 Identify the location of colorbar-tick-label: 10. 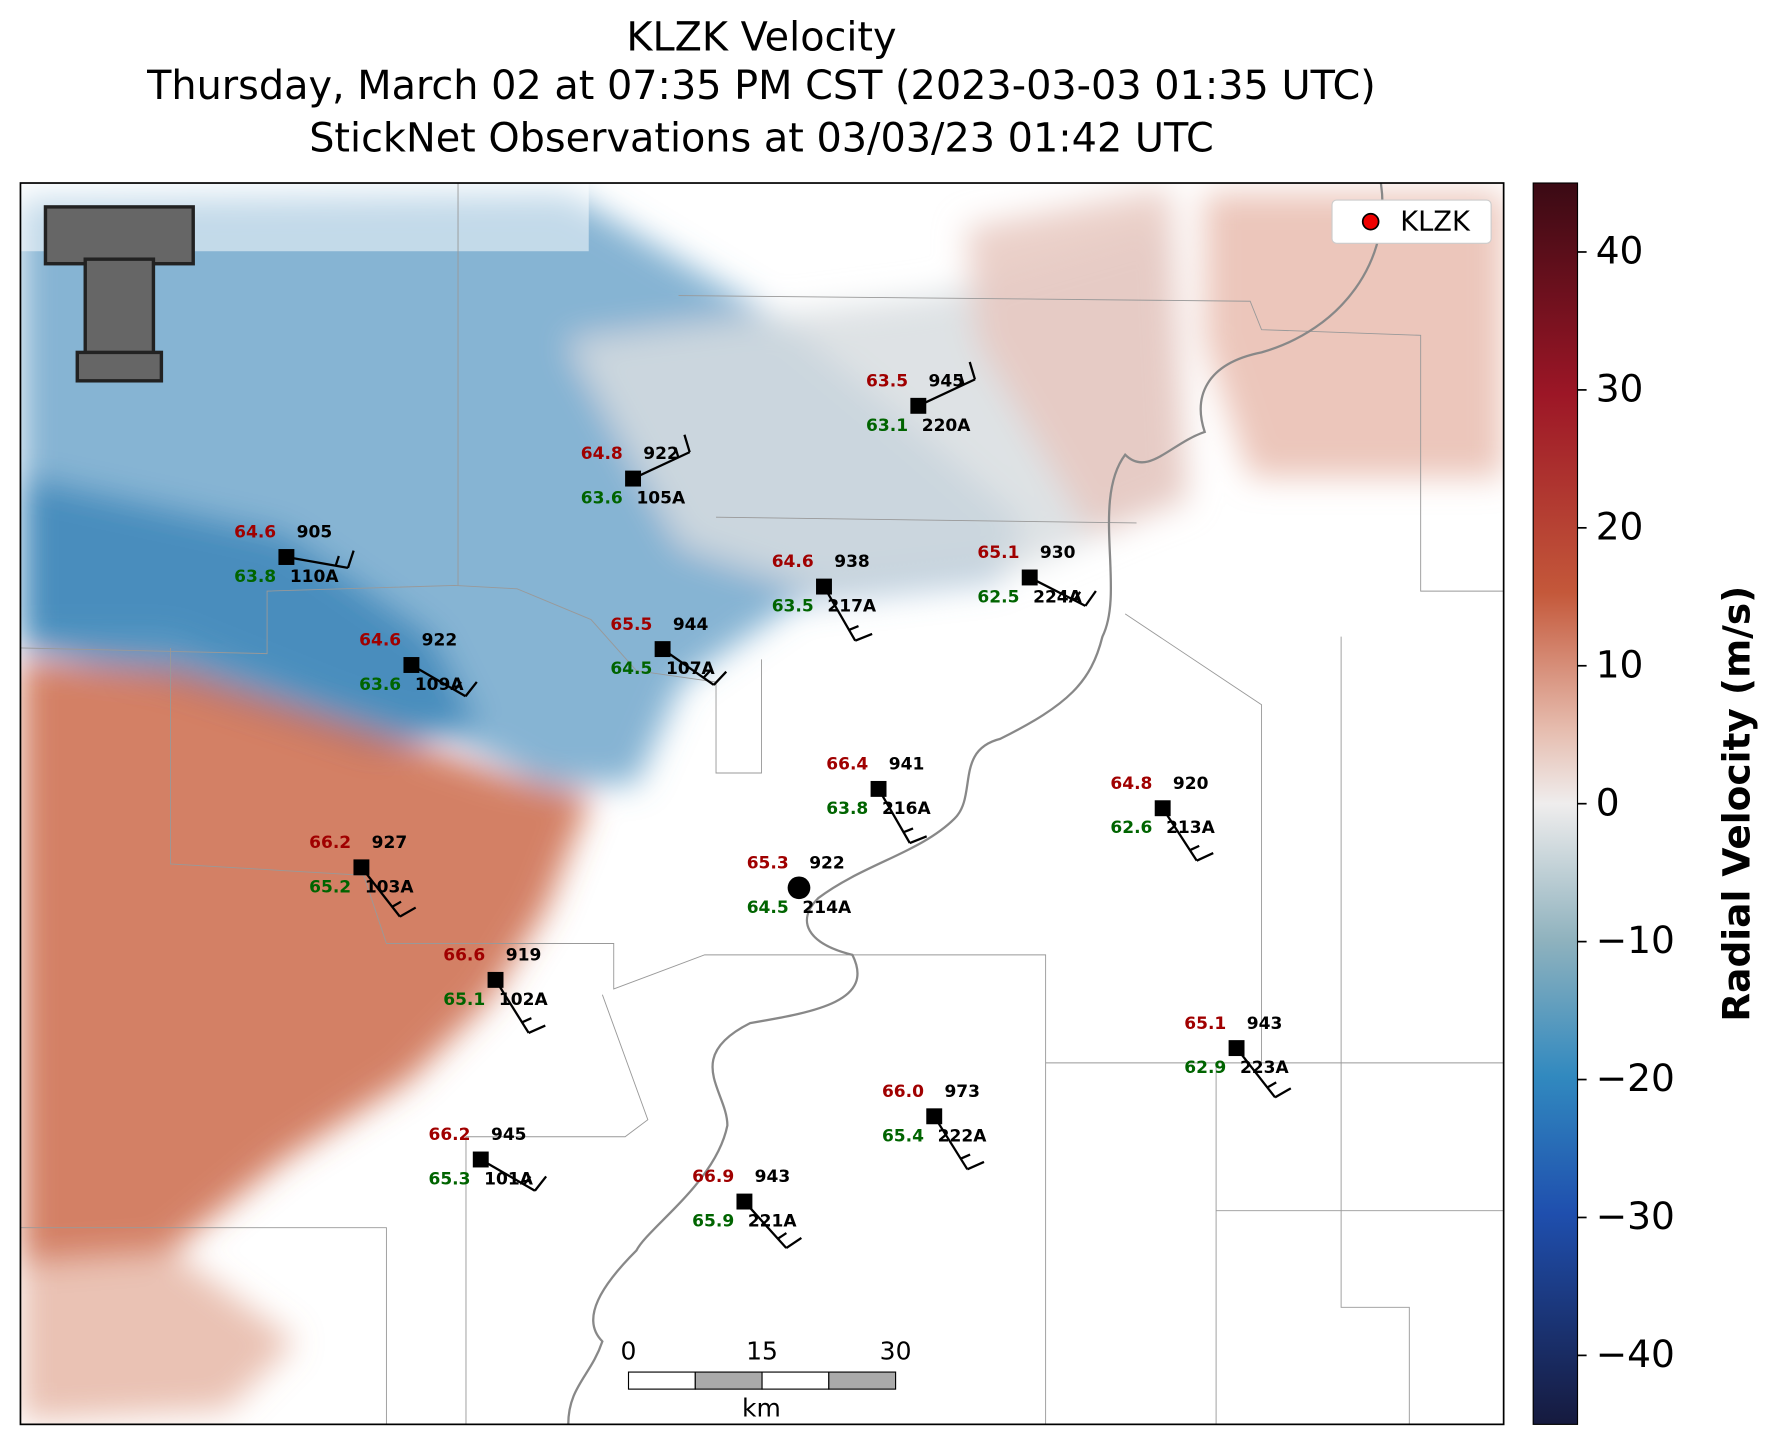
(1620, 664).